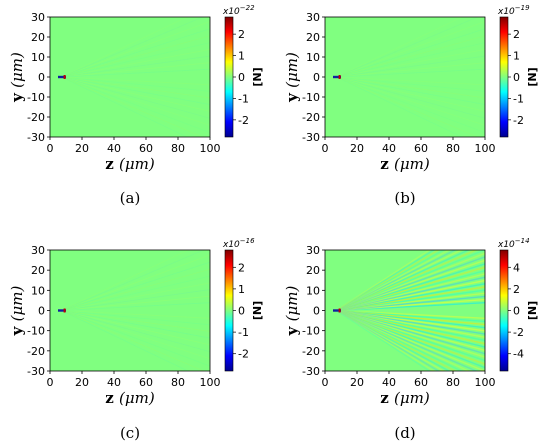  What do you see at coordinates (257, 310) in the screenshot?
I see `colorbar-units: [N]` at bounding box center [257, 310].